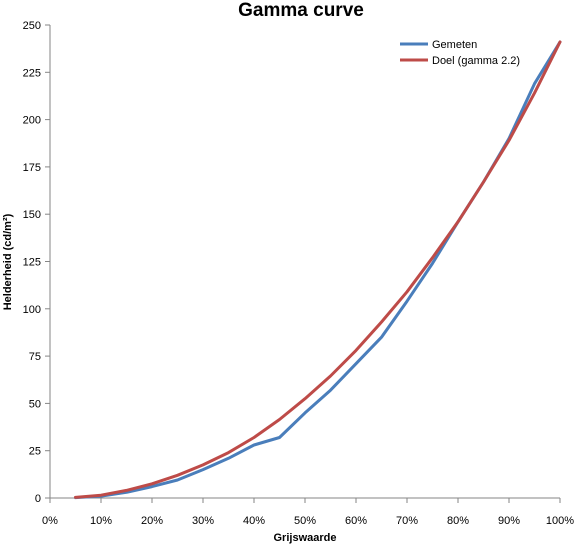 The image size is (575, 545). I want to click on x-tick-label: 10%, so click(101, 521).